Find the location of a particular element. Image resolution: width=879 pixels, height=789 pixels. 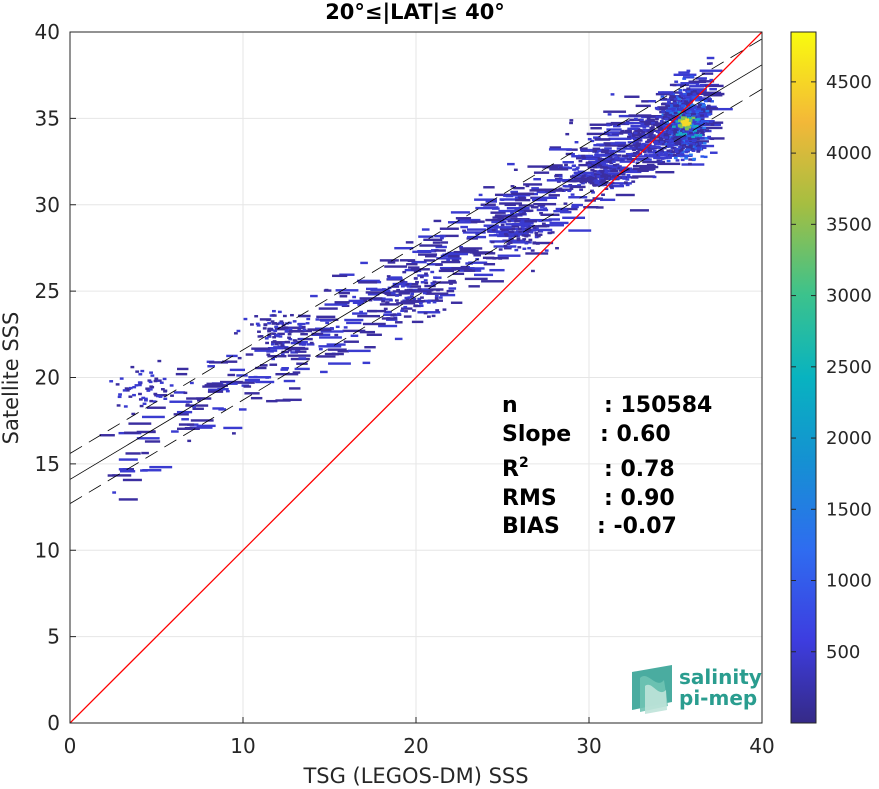

density-cell-hot is located at coordinates (681, 134).